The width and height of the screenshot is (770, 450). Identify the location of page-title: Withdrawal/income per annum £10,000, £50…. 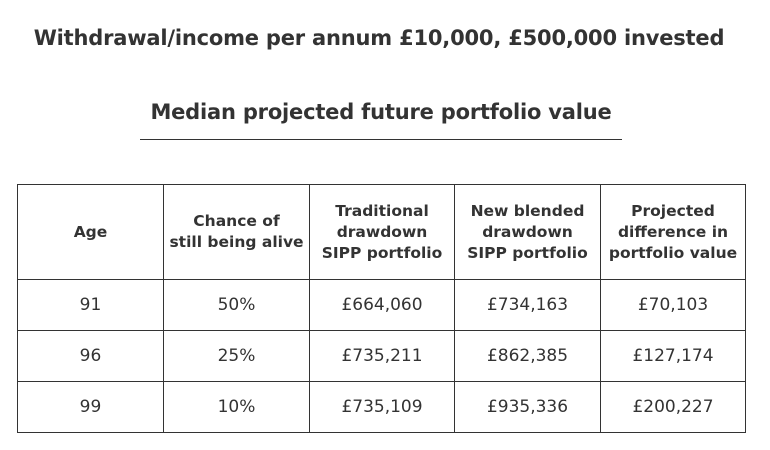
(379, 38).